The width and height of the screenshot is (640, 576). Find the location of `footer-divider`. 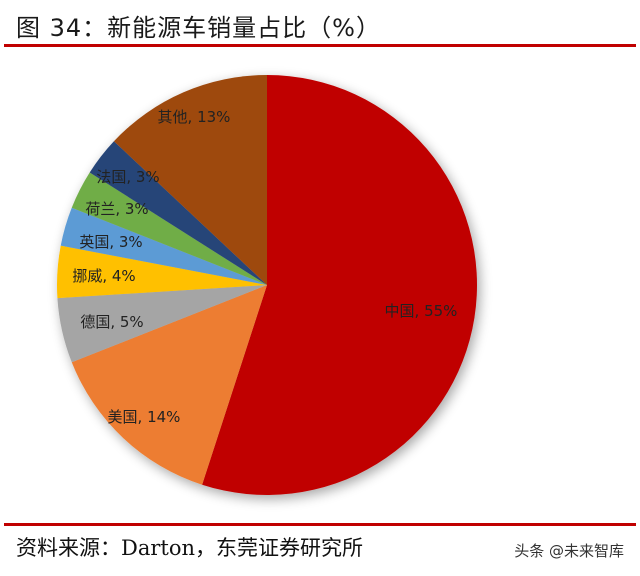

footer-divider is located at coordinates (320, 524).